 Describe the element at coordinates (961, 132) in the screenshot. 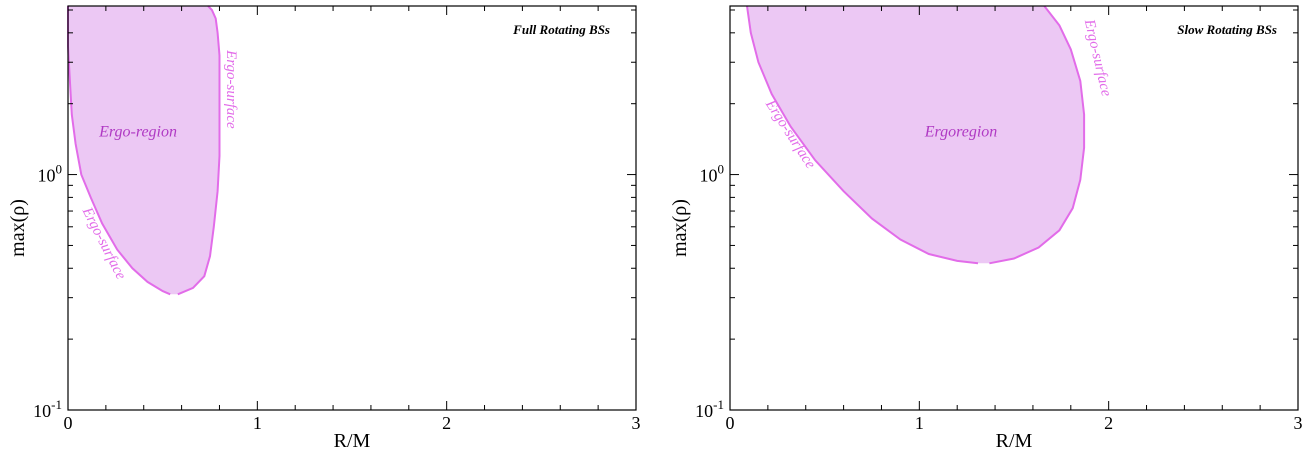

I see `region-label: Ergoregion` at that location.